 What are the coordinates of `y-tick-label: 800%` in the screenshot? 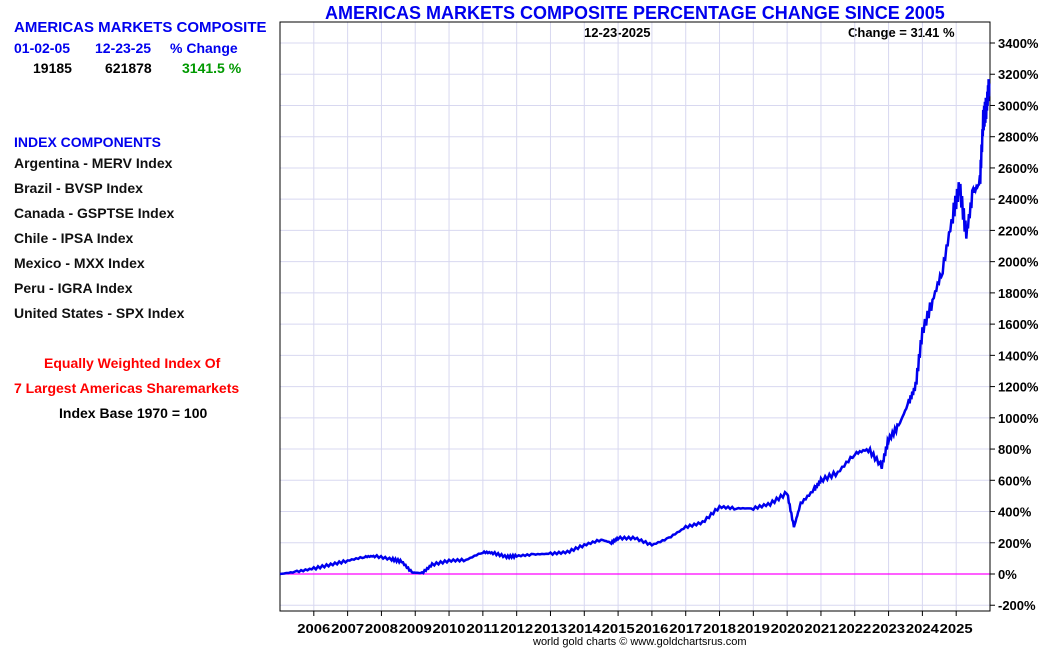 It's located at (1015, 449).